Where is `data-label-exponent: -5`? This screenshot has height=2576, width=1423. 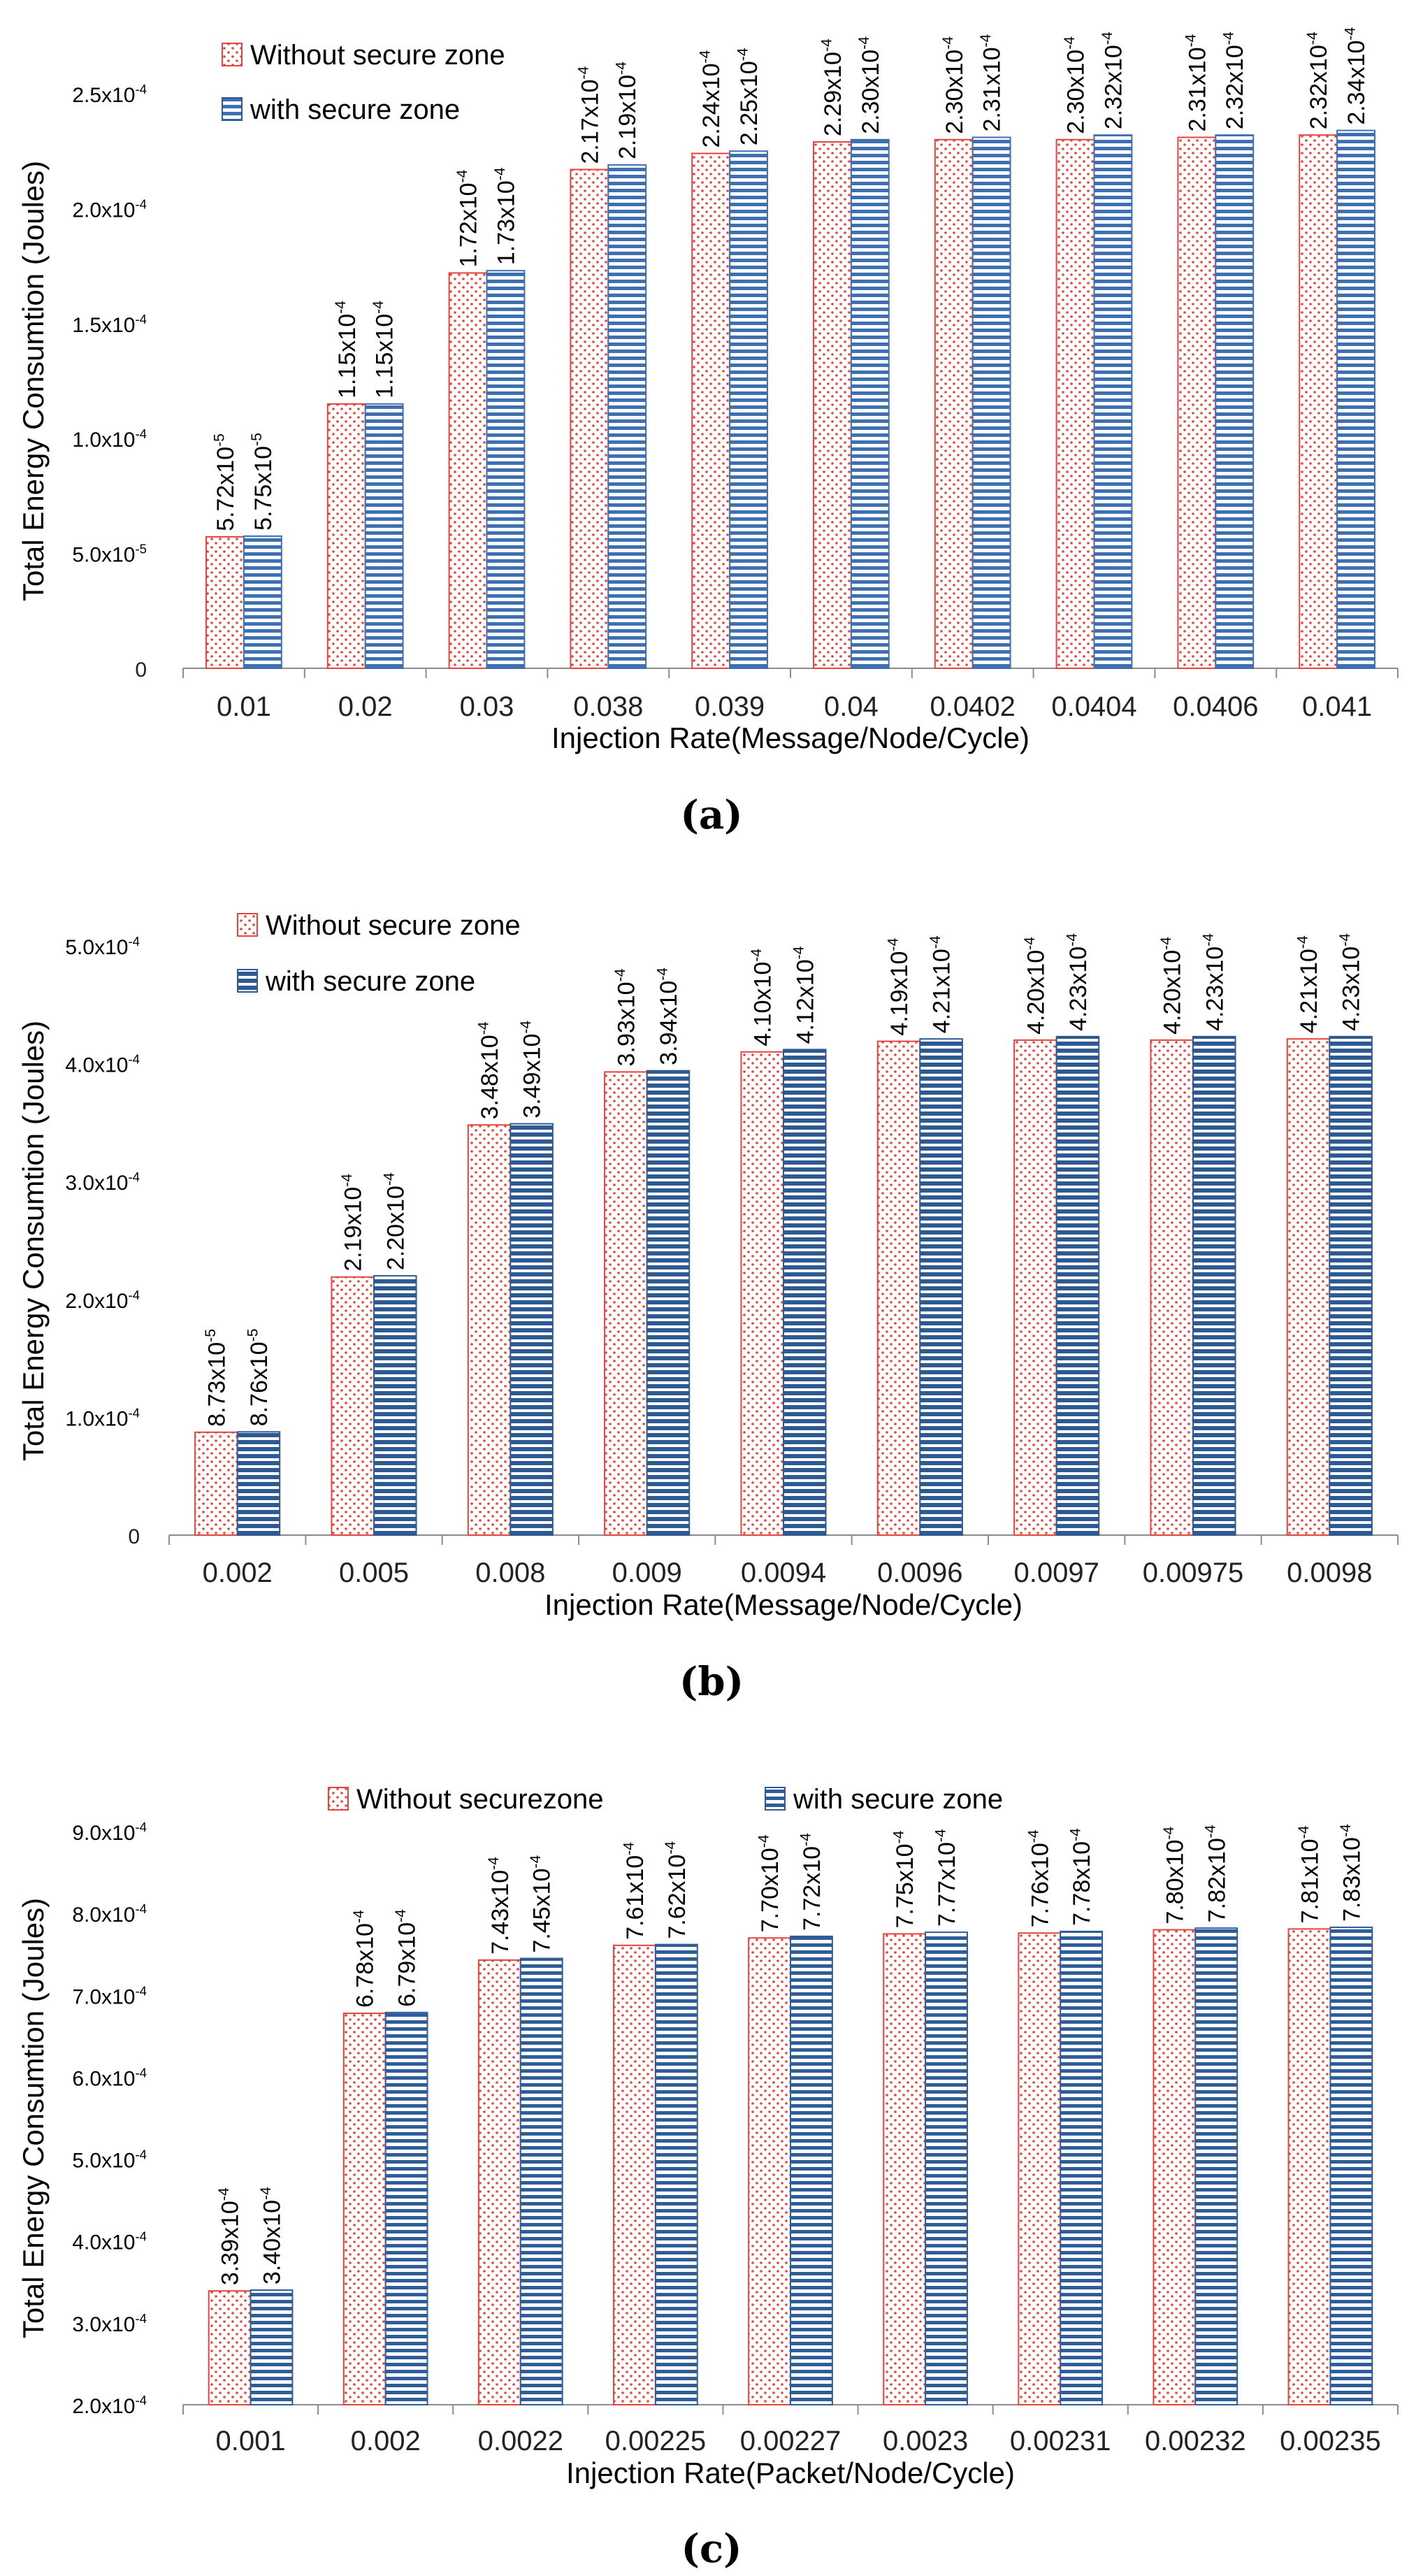 data-label-exponent: -5 is located at coordinates (253, 1335).